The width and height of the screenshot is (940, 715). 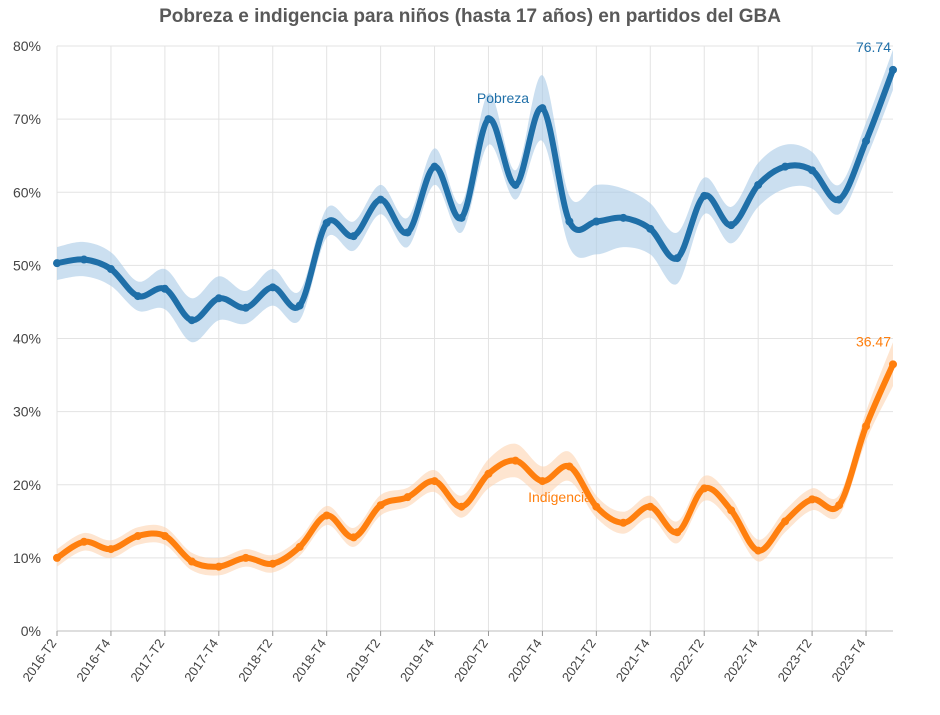 What do you see at coordinates (27, 485) in the screenshot?
I see `y-tick-label: 20%` at bounding box center [27, 485].